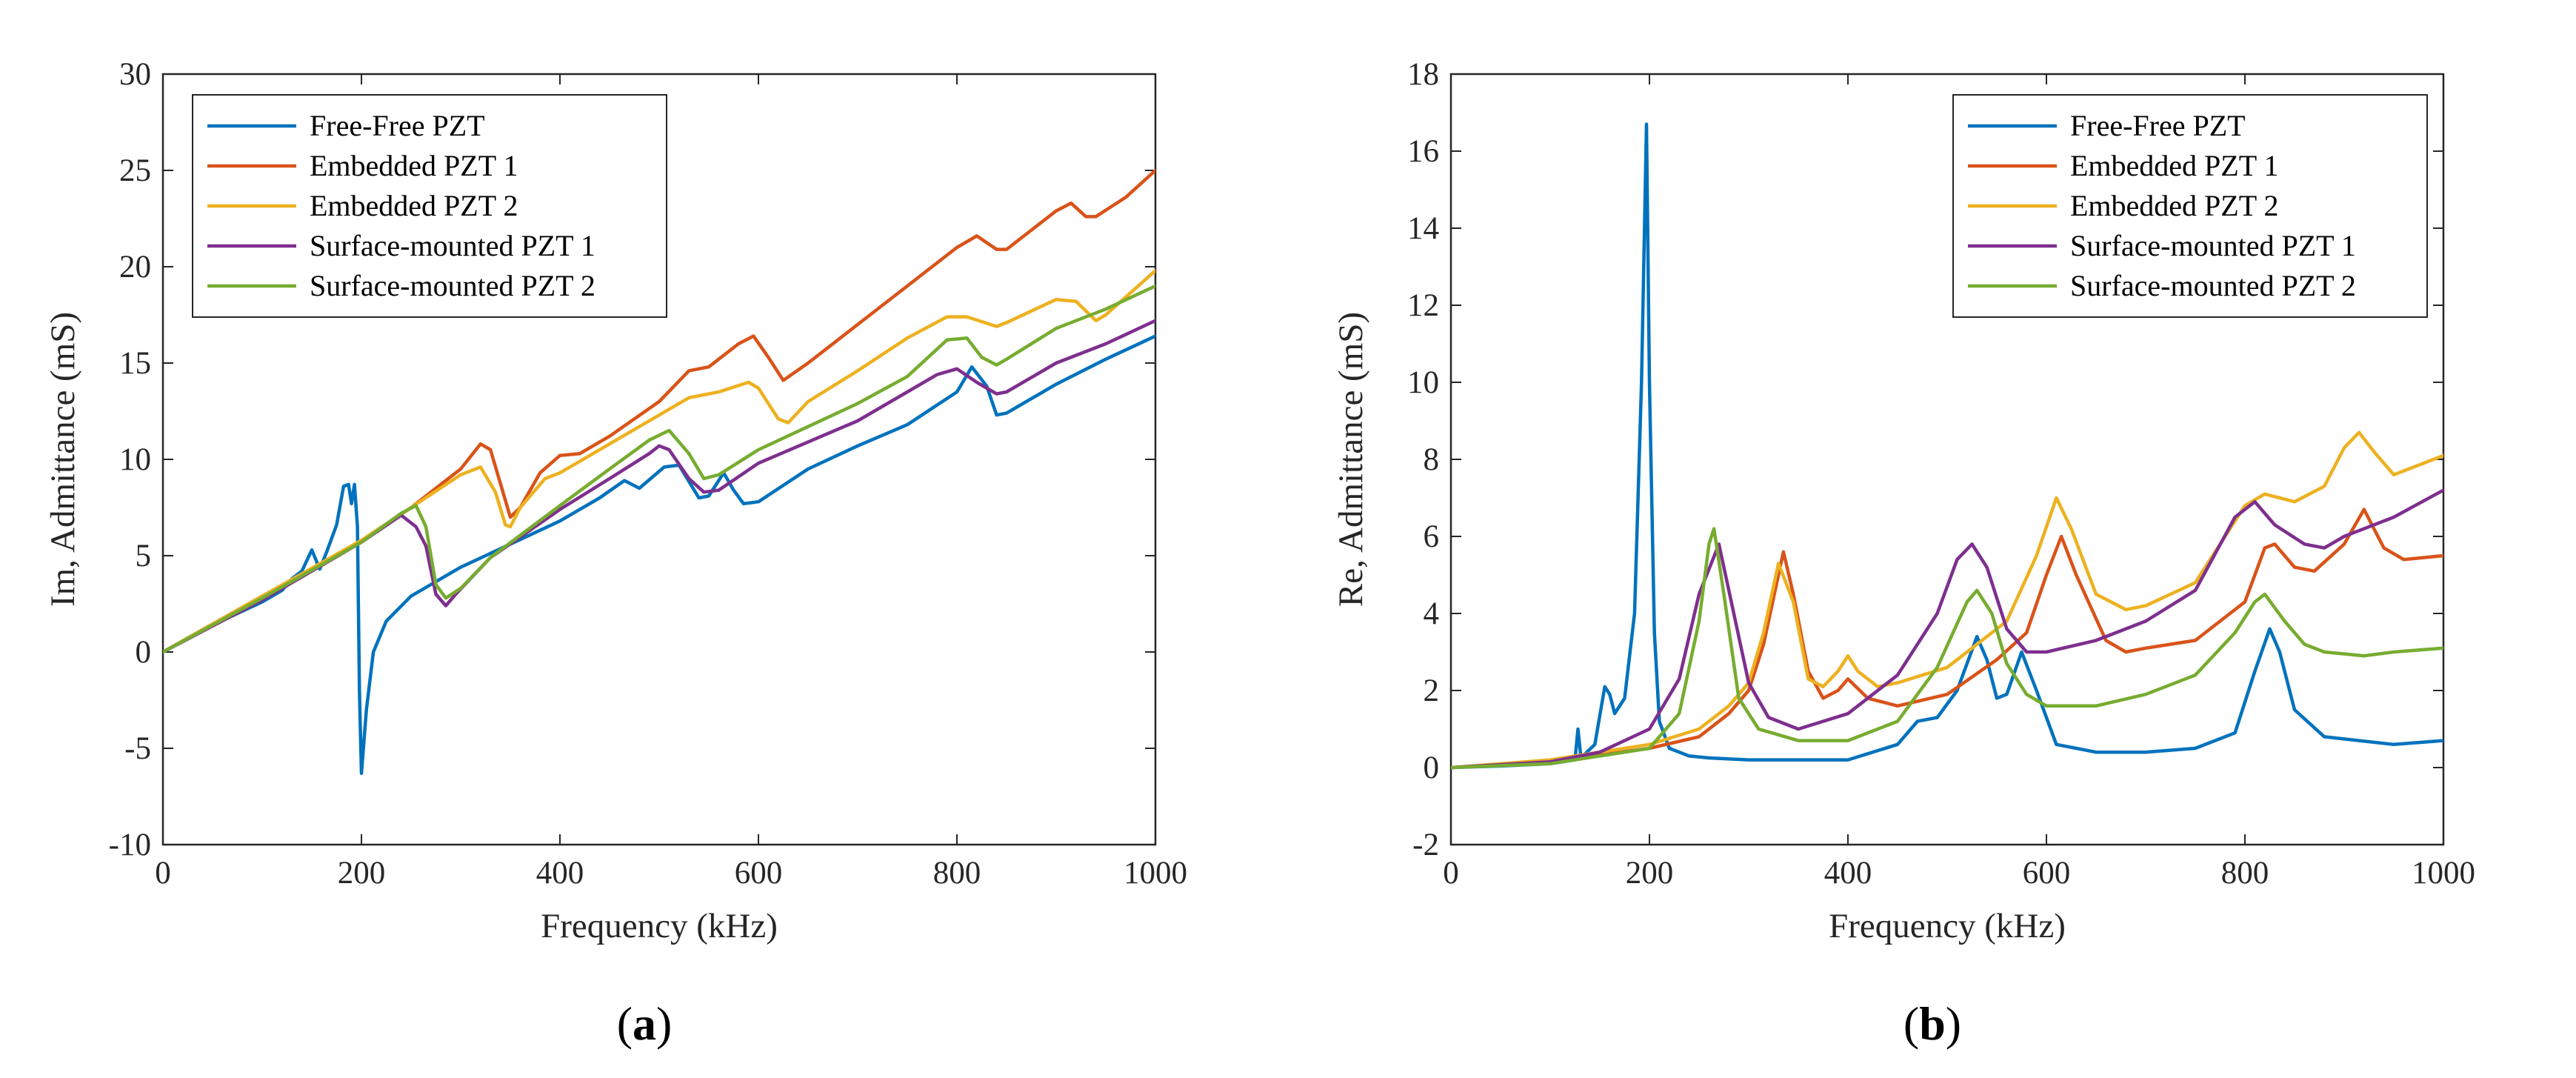 The height and width of the screenshot is (1078, 2576). I want to click on chart-b-legend-entry: Free-Free PZT, so click(2158, 125).